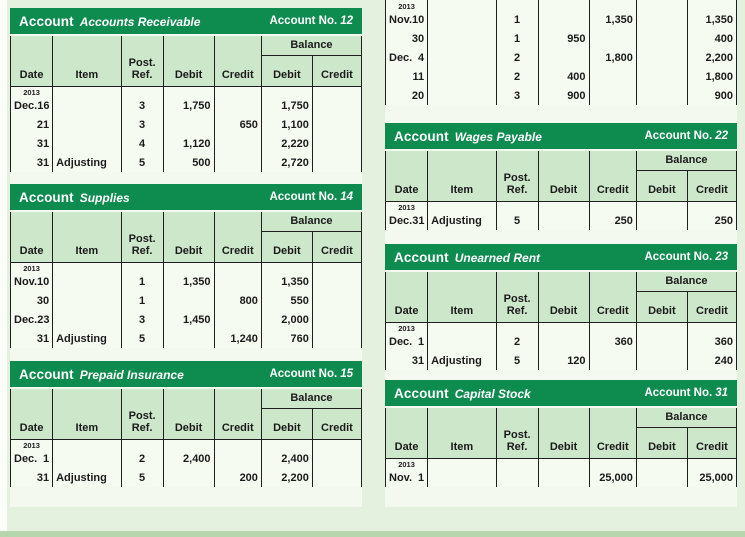  Describe the element at coordinates (561, 19) in the screenshot. I see `ledger-row: Nov. 10 1 1,350 1,350` at that location.